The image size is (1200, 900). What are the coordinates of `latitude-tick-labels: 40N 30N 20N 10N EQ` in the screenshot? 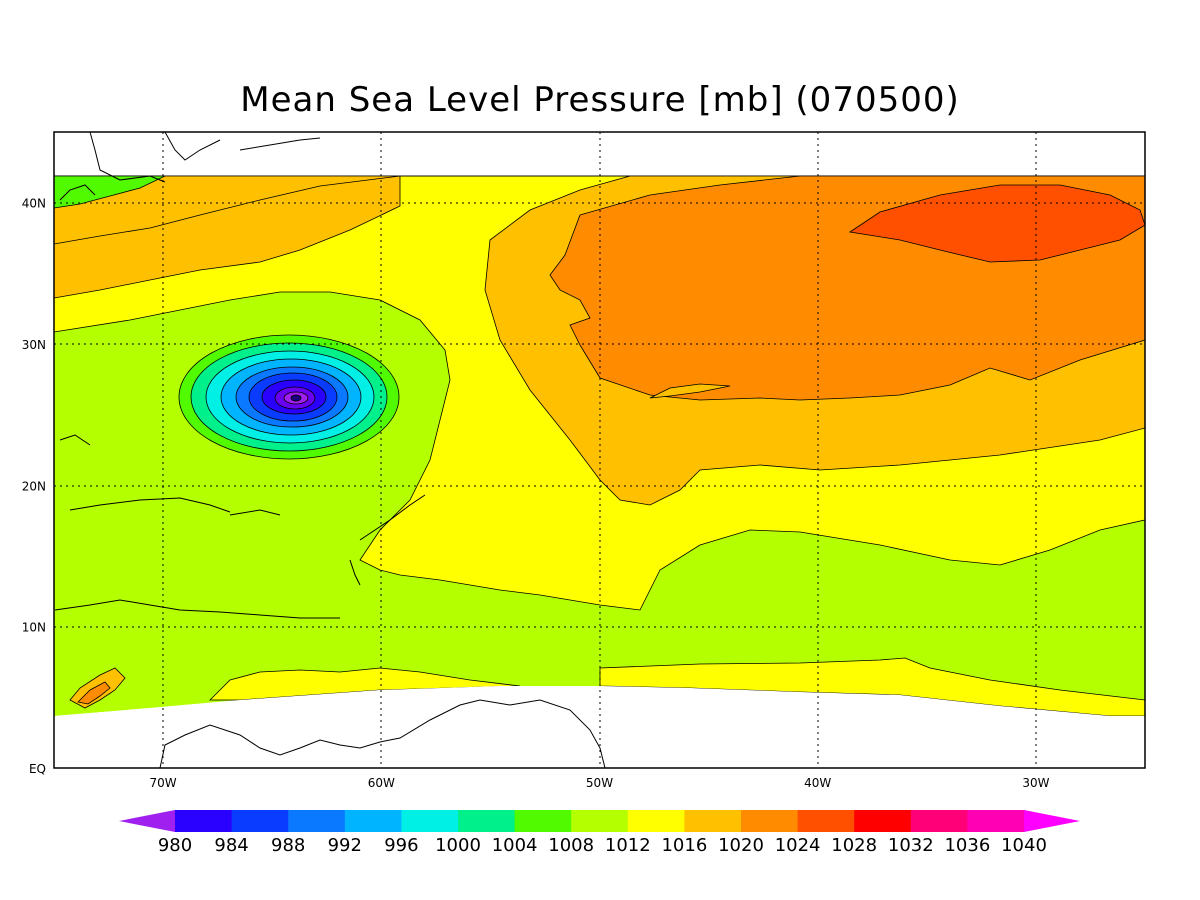 It's located at (34, 486).